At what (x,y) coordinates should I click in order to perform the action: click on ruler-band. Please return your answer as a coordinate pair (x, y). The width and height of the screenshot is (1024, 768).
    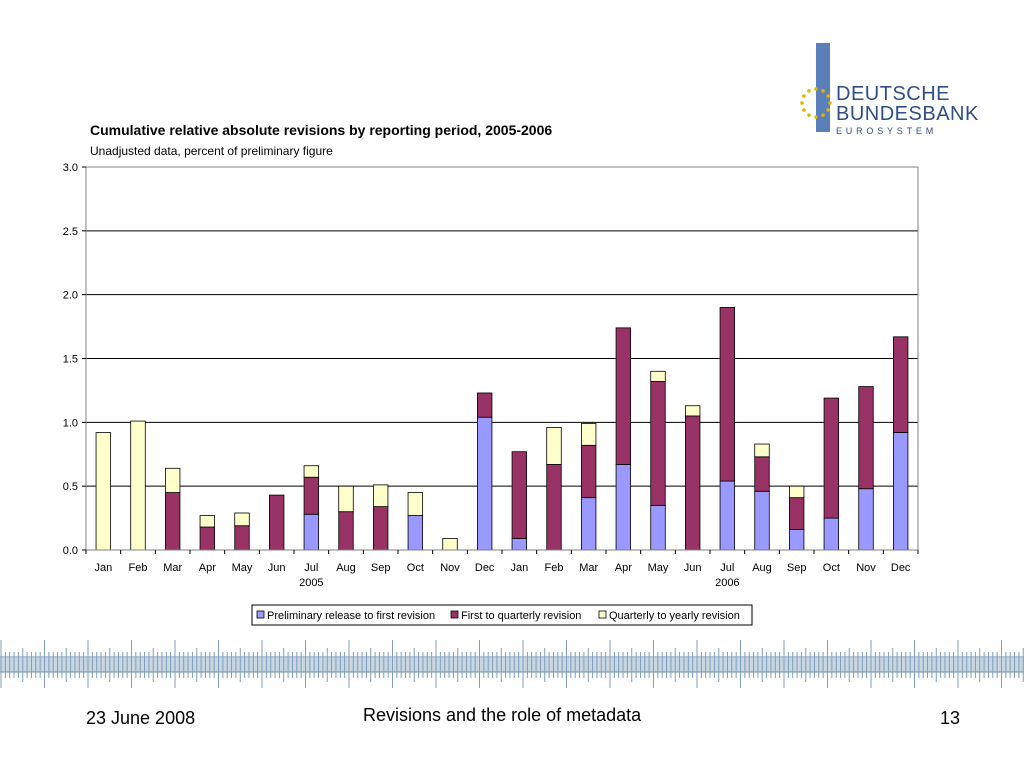
    Looking at the image, I should click on (512, 665).